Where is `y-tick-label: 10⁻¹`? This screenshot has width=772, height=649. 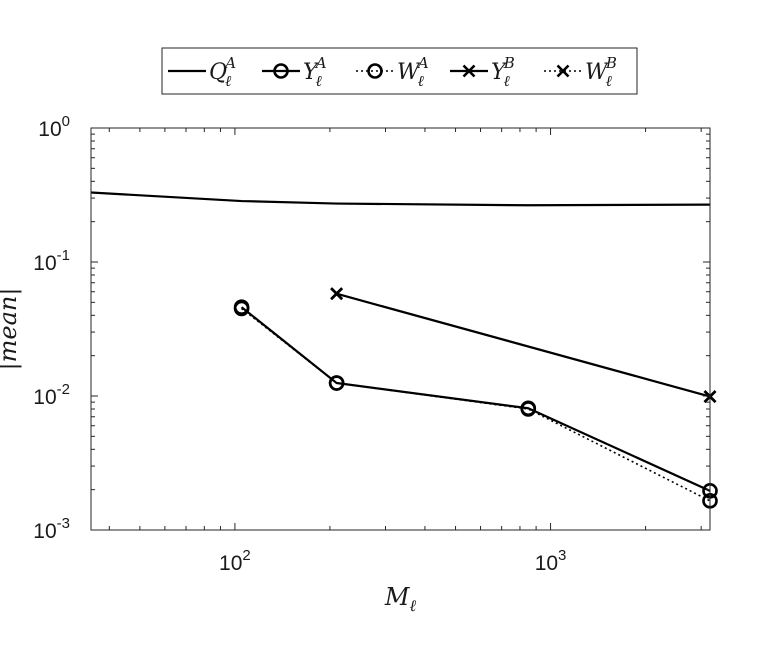
y-tick-label: 10⁻¹ is located at coordinates (51, 261).